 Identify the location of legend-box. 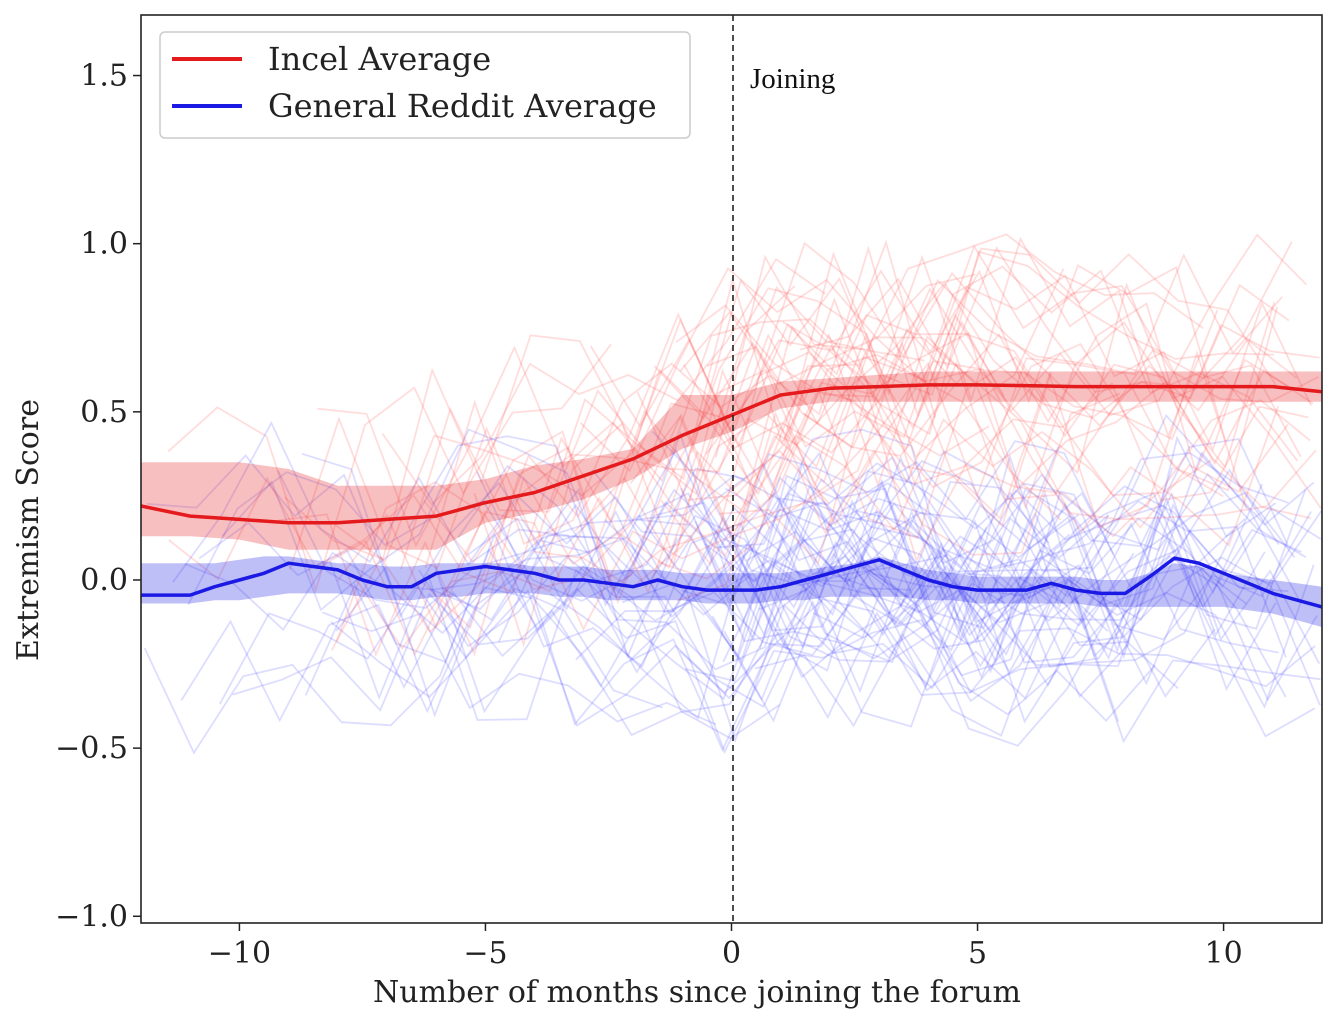
(425, 85).